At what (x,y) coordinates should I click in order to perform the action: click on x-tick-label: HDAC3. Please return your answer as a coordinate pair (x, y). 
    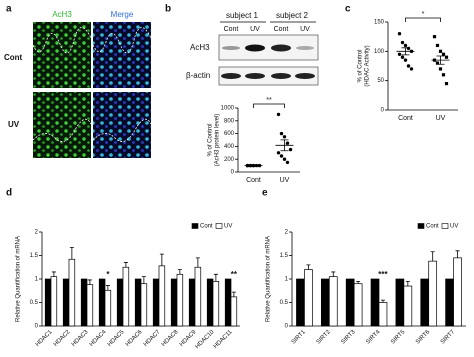
    Looking at the image, I should click on (80, 338).